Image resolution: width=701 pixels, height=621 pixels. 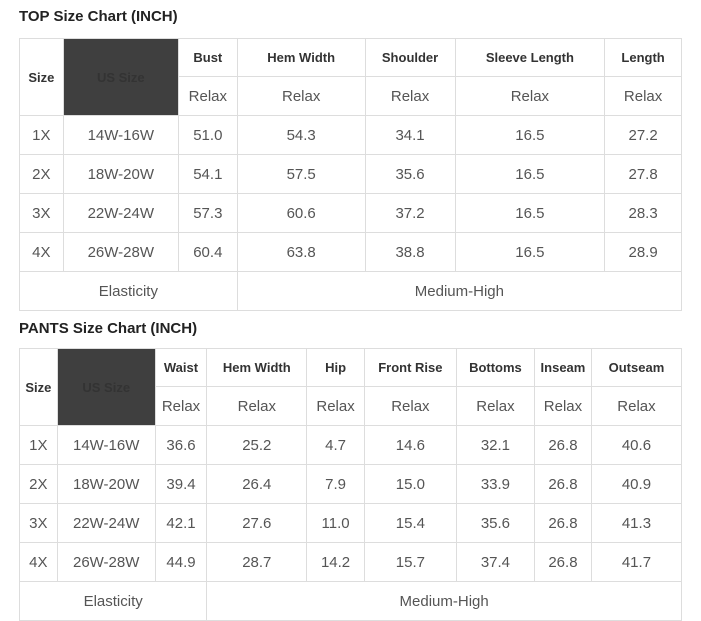 I want to click on value-cell: 38.8, so click(x=410, y=252).